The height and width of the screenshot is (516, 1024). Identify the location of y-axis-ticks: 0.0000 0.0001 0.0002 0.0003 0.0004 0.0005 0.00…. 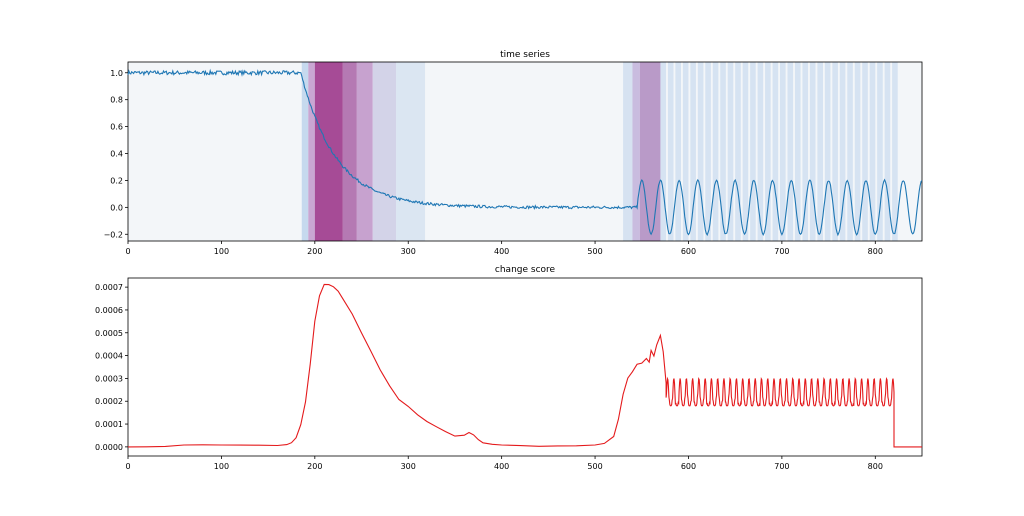
(111, 367).